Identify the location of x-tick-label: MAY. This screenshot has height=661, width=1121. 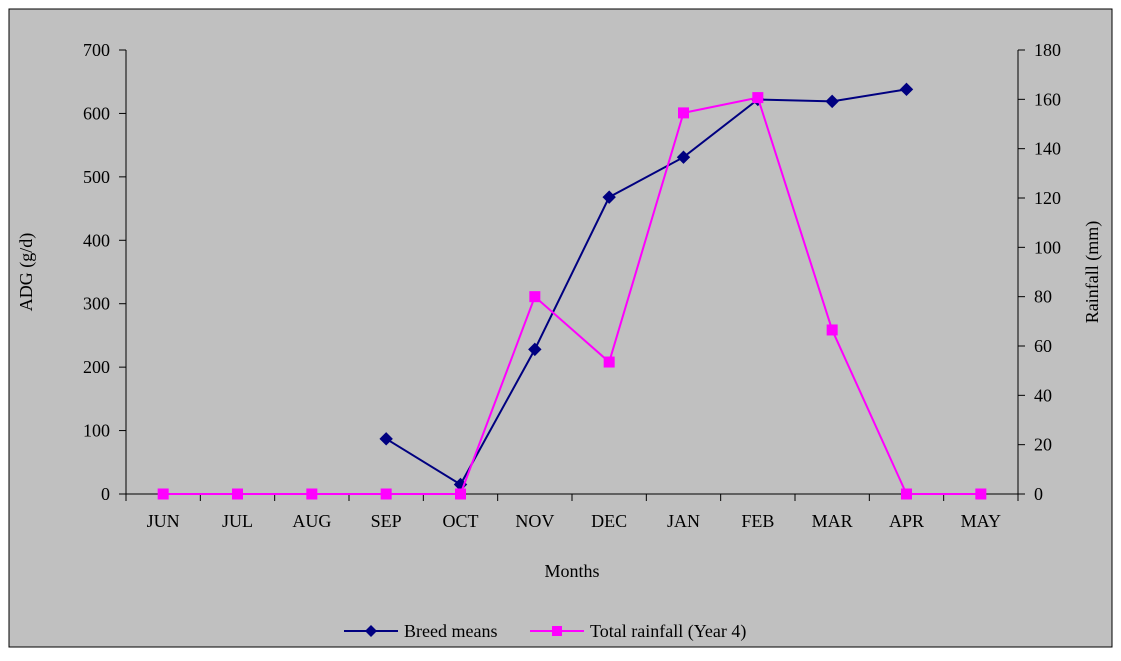
(981, 521).